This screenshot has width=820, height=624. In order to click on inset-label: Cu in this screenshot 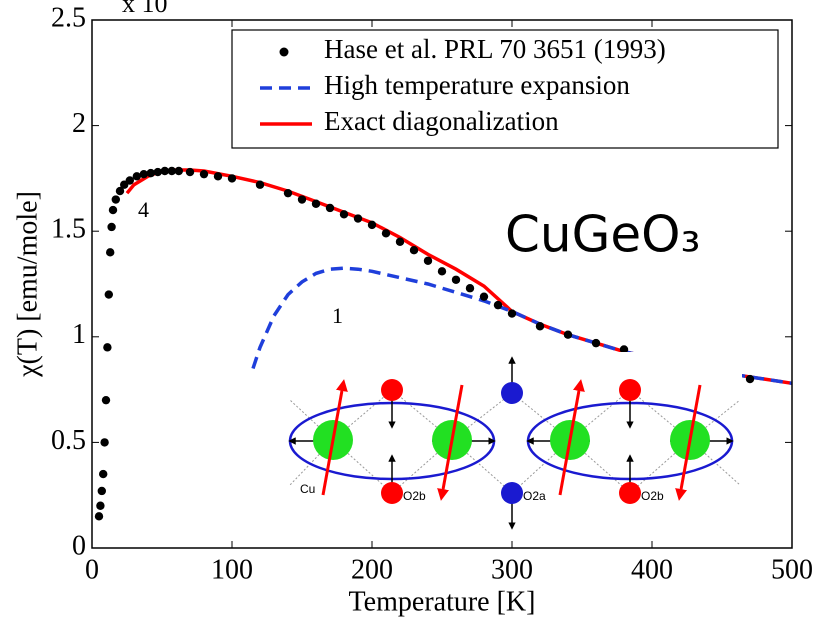, I will do `click(307, 489)`.